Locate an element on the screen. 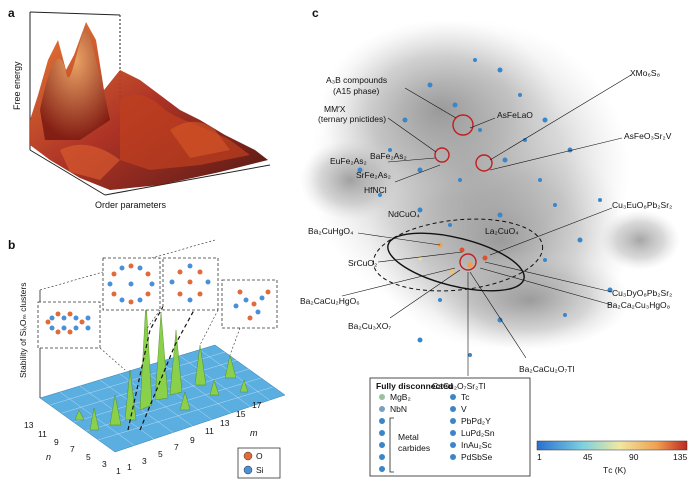  panel-a-letter: a is located at coordinates (11, 13).